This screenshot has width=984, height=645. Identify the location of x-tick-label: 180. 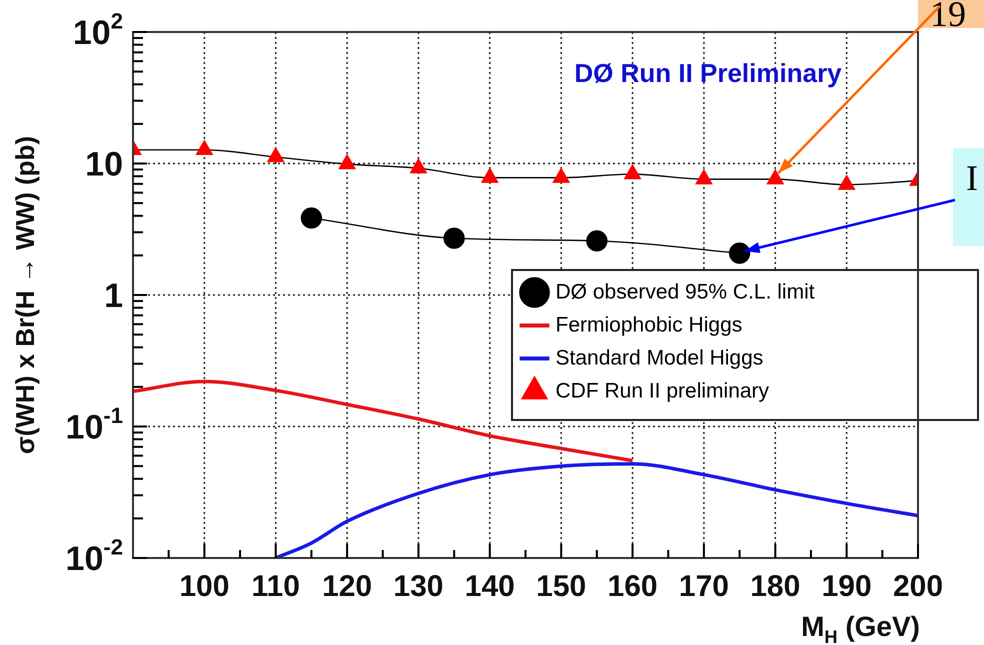
(775, 586).